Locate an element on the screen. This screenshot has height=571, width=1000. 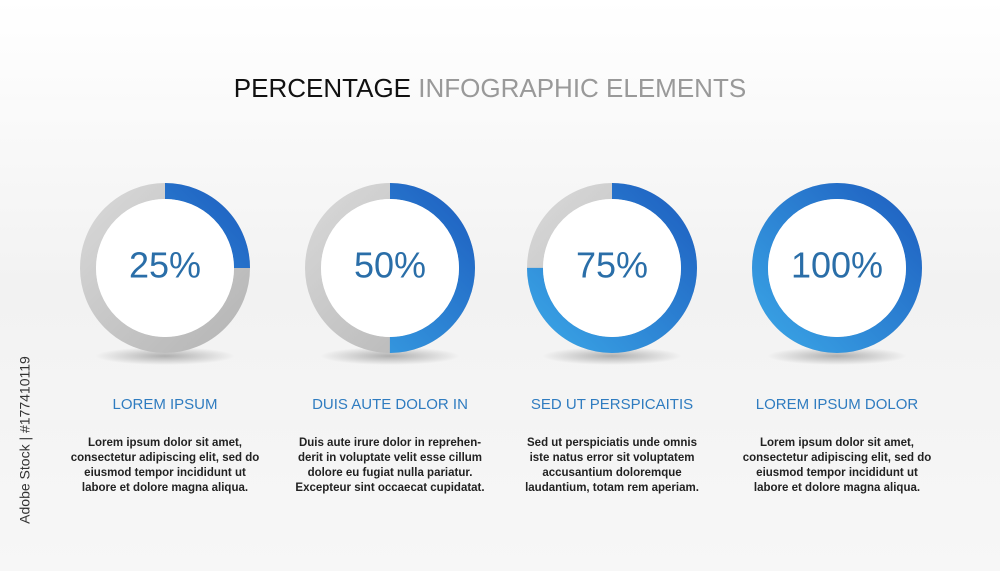
item-text: derit in voluptate velit esse cillum is located at coordinates (390, 458).